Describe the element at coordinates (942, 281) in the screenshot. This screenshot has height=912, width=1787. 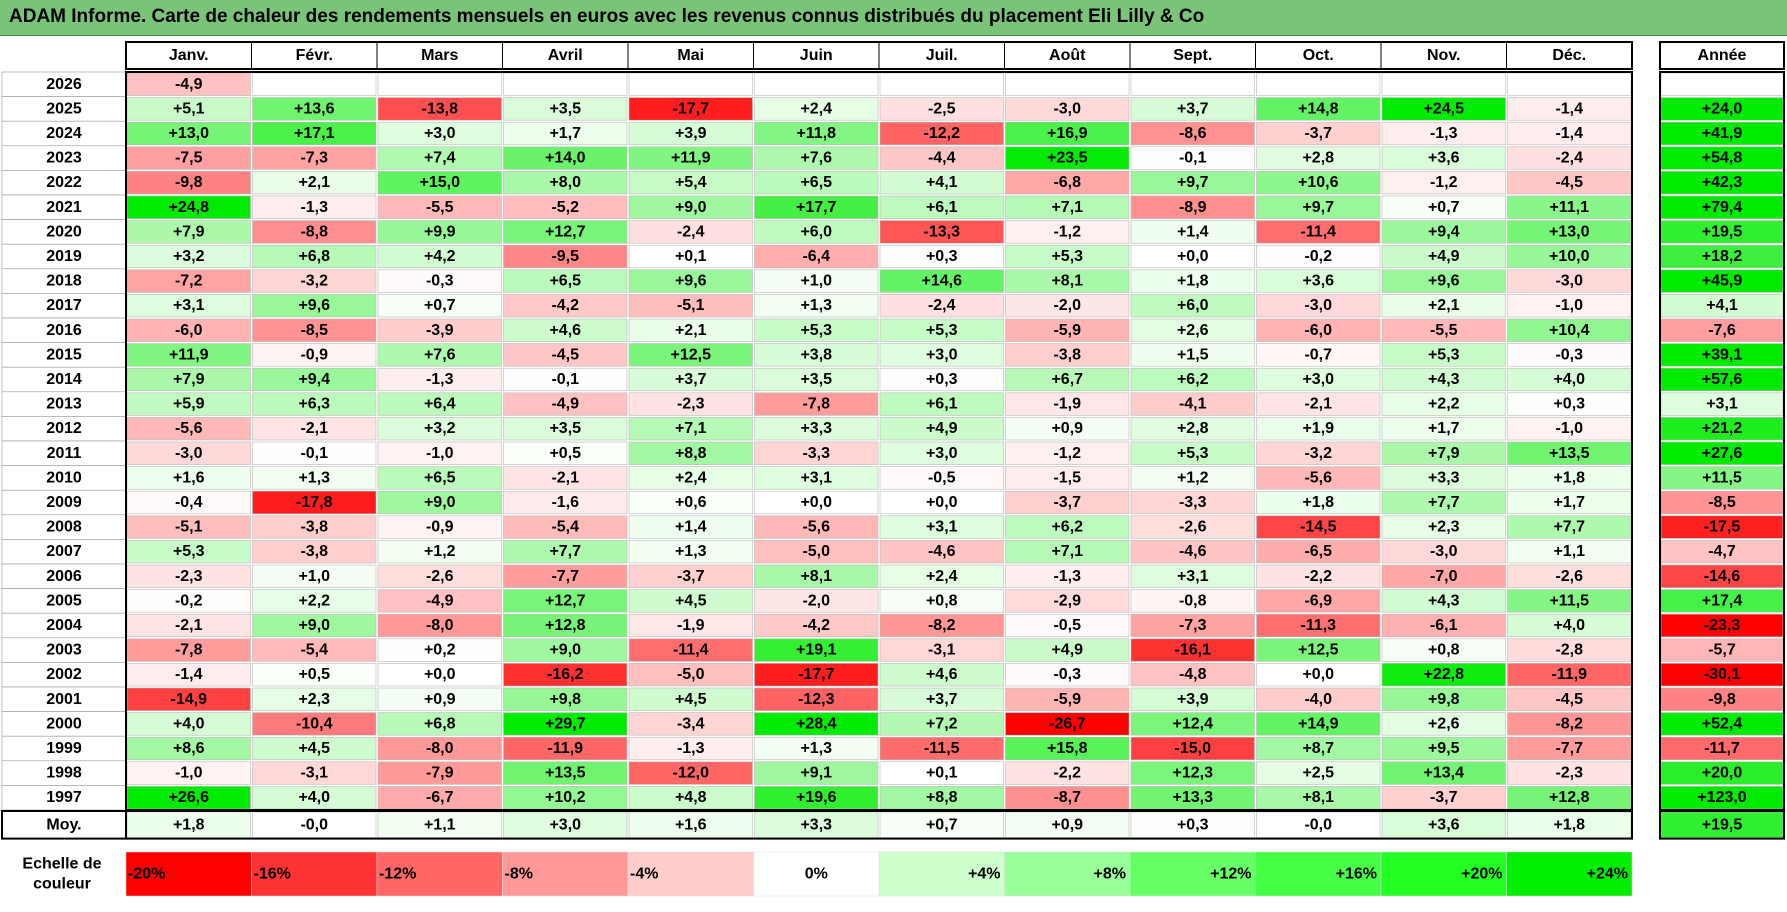
I see `cell-value: +14,6` at that location.